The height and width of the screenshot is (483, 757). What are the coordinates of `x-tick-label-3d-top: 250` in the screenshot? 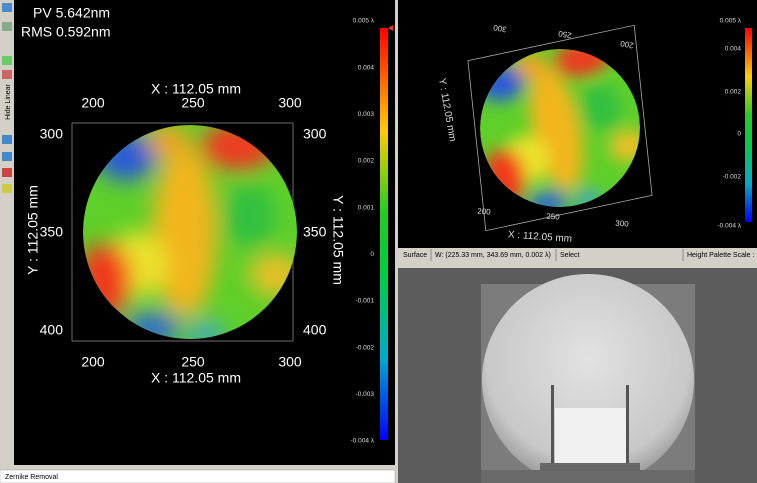 It's located at (564, 34).